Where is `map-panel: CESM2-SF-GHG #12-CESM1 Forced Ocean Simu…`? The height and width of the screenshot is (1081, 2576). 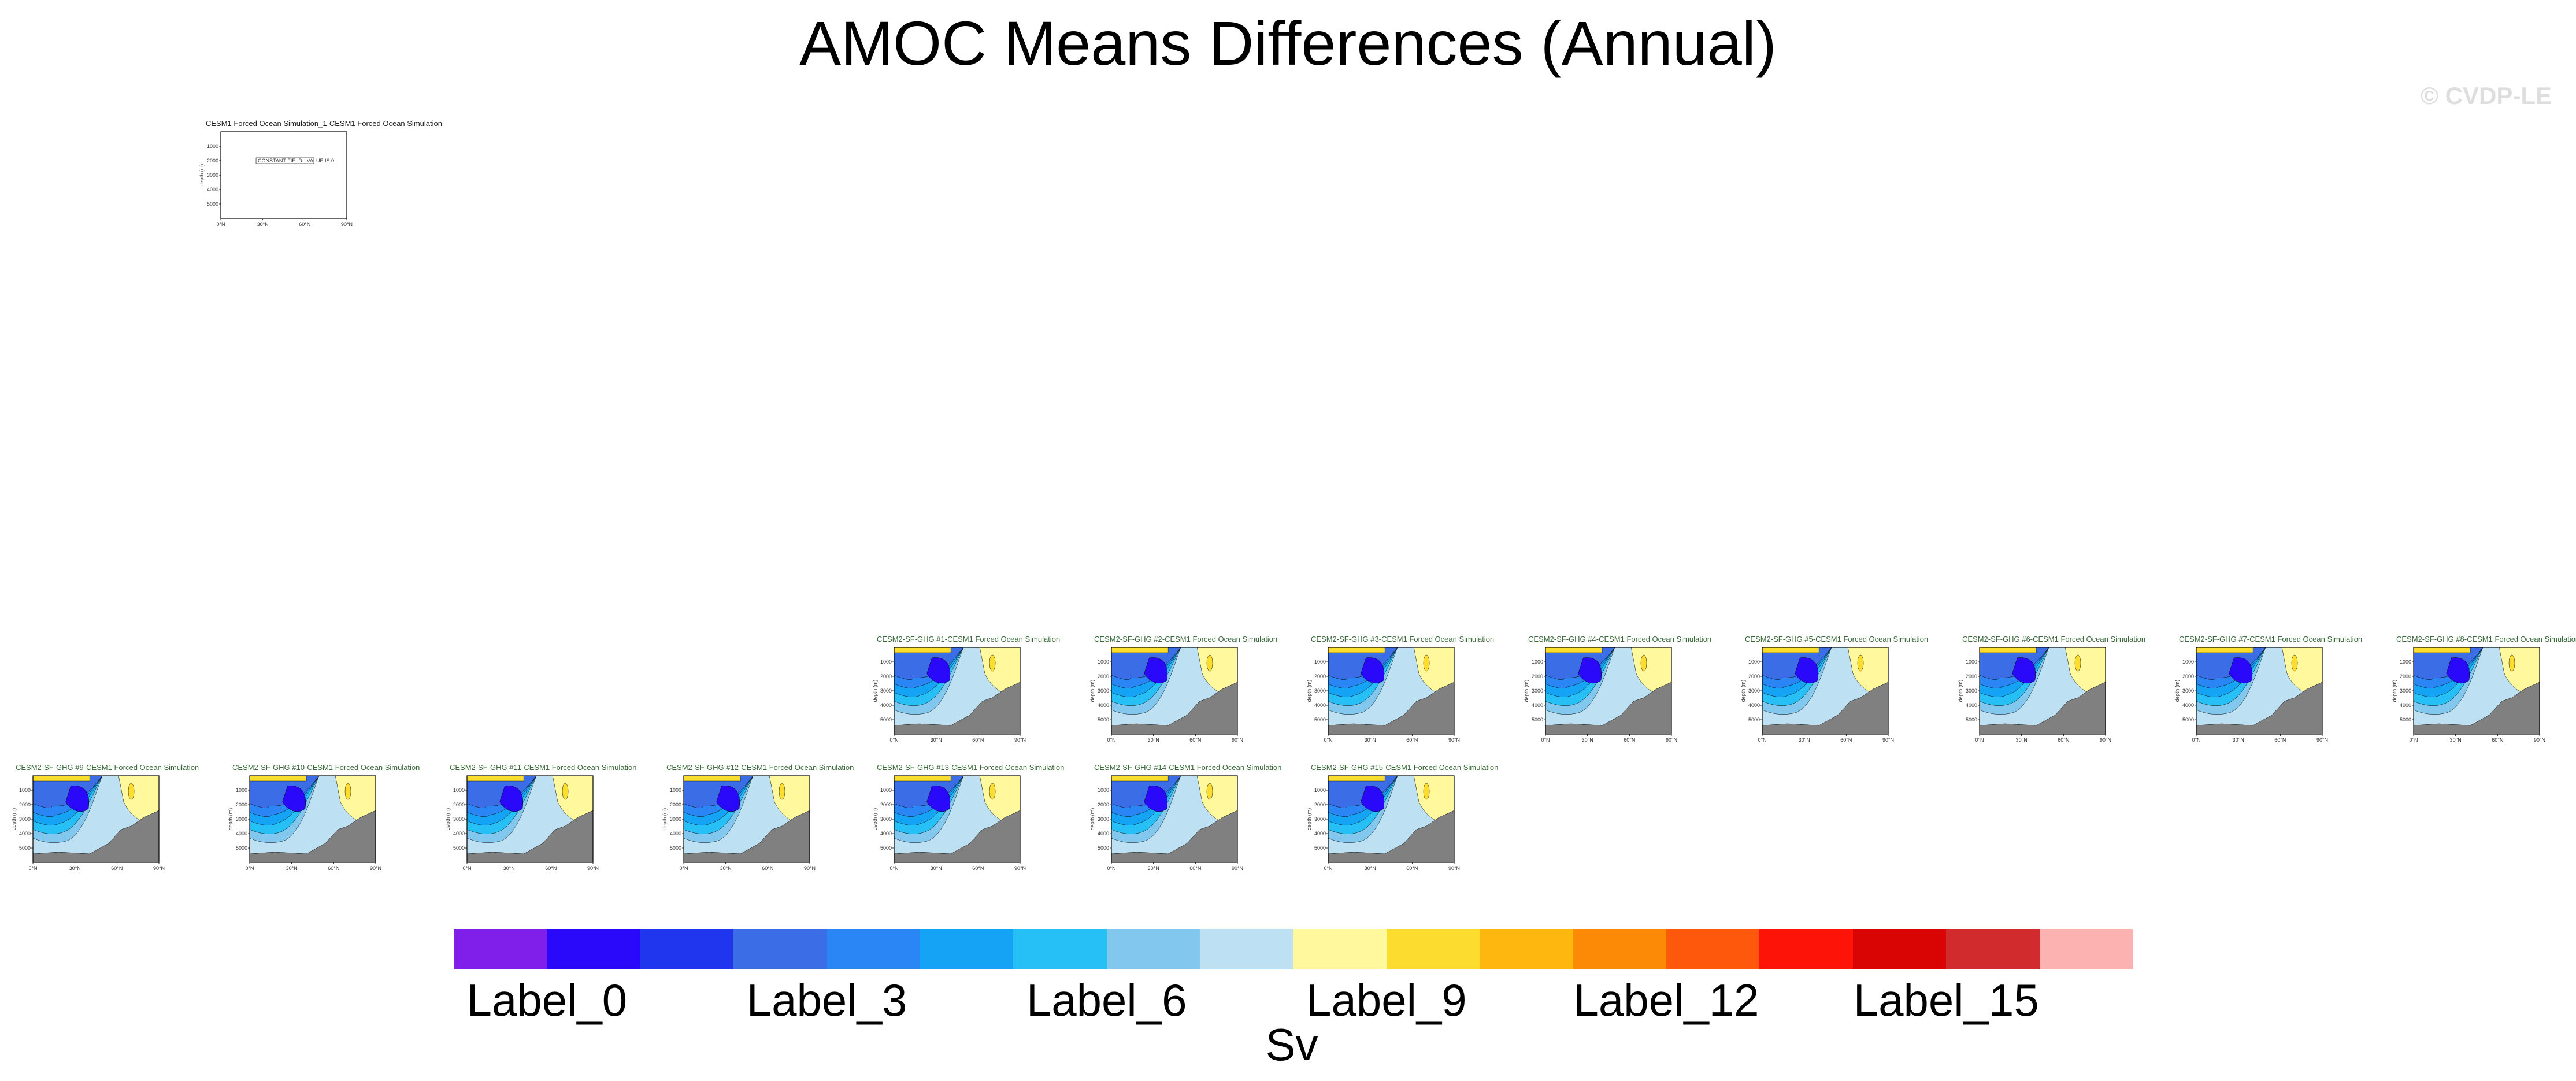
map-panel: CESM2-SF-GHG #12-CESM1 Forced Ocean Simu… is located at coordinates (758, 816).